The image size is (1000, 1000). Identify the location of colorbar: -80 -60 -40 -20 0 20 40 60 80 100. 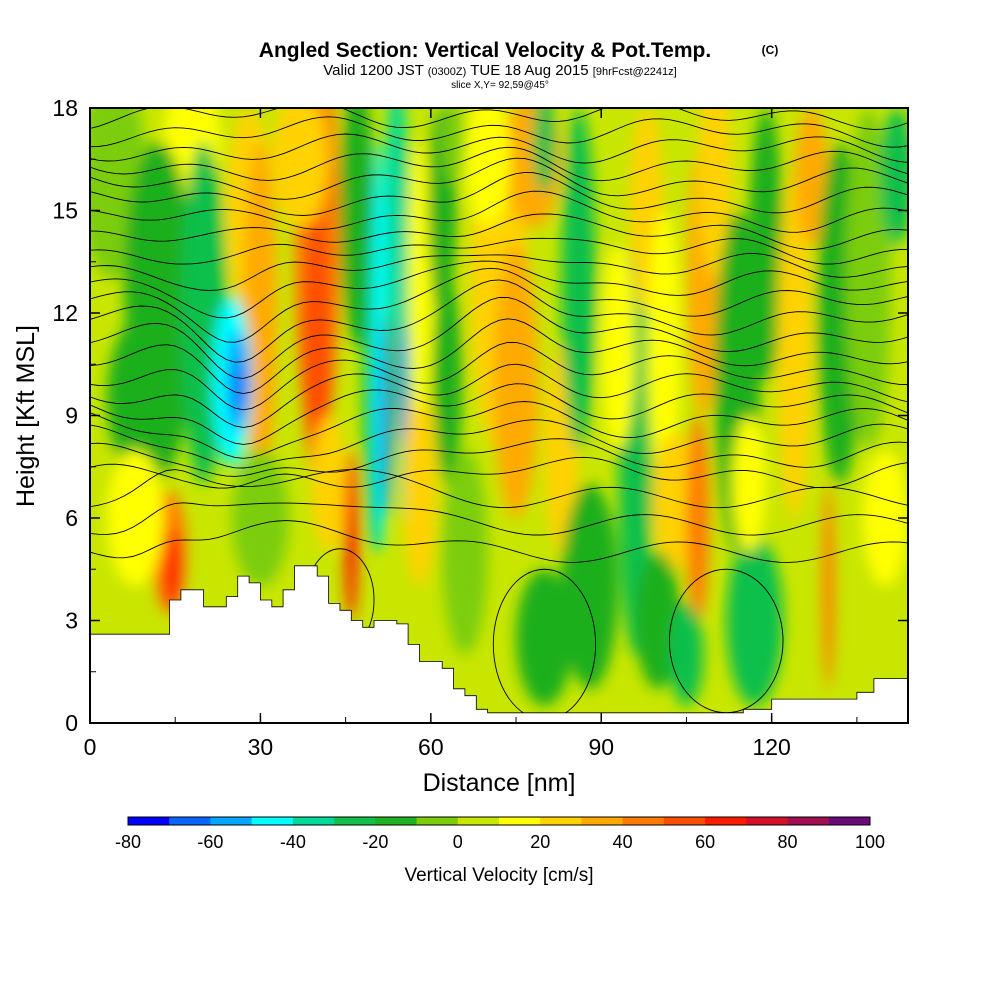
(500, 834).